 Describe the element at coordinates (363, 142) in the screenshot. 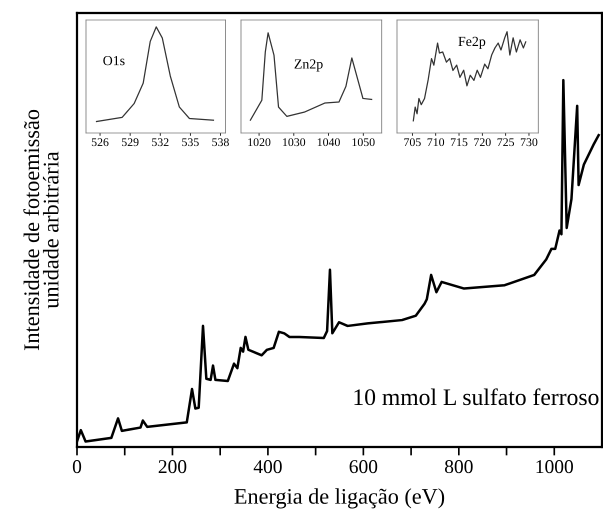

I see `x-tick-label: 1050` at that location.